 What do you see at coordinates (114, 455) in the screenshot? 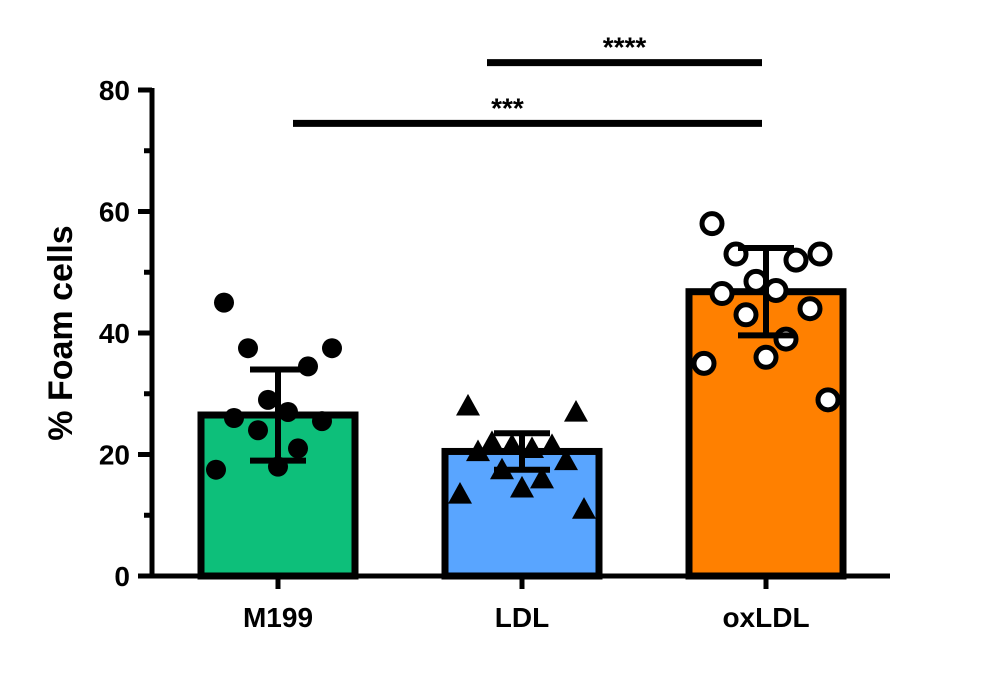
I see `y-tick-label: 20` at bounding box center [114, 455].